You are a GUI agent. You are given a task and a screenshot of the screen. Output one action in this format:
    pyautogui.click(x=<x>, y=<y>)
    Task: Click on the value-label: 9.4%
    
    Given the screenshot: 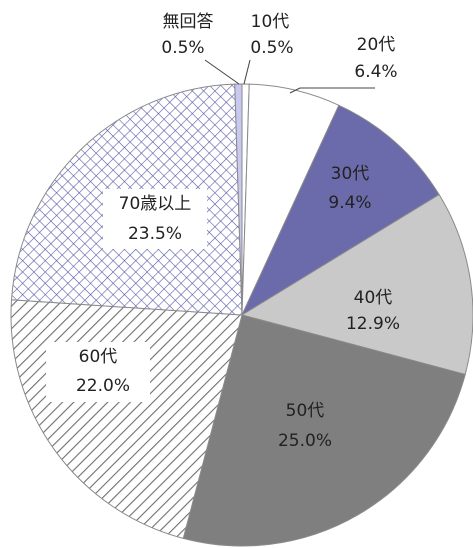 What is the action you would take?
    pyautogui.click(x=349, y=203)
    